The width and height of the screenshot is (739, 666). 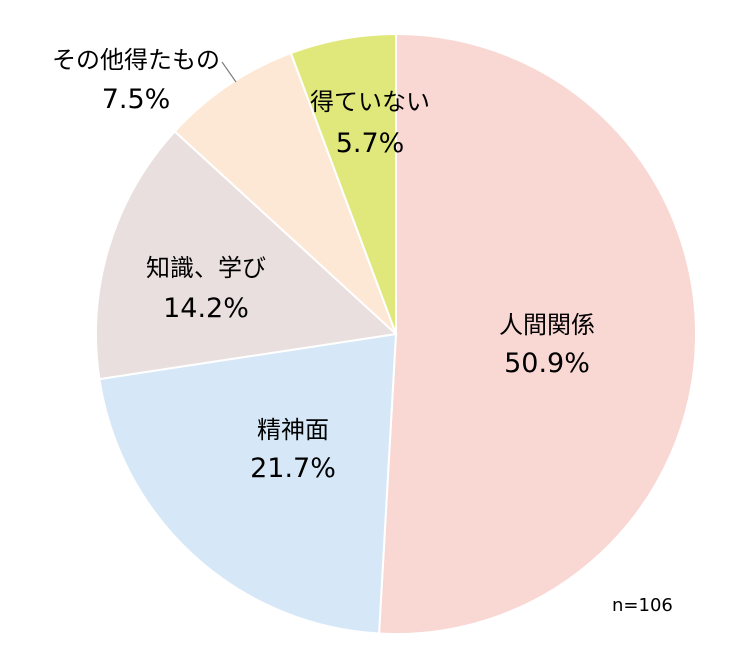 What do you see at coordinates (293, 468) in the screenshot?
I see `slice-value-mental: 21.7%` at bounding box center [293, 468].